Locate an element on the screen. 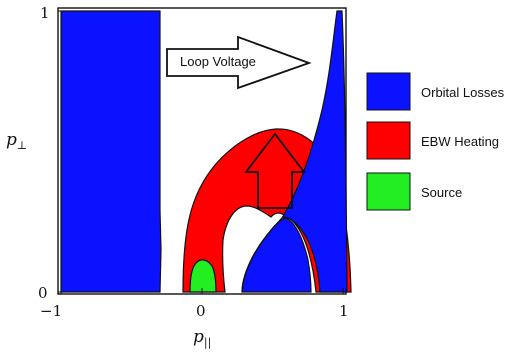  x-axis-label-base: p is located at coordinates (198, 337).